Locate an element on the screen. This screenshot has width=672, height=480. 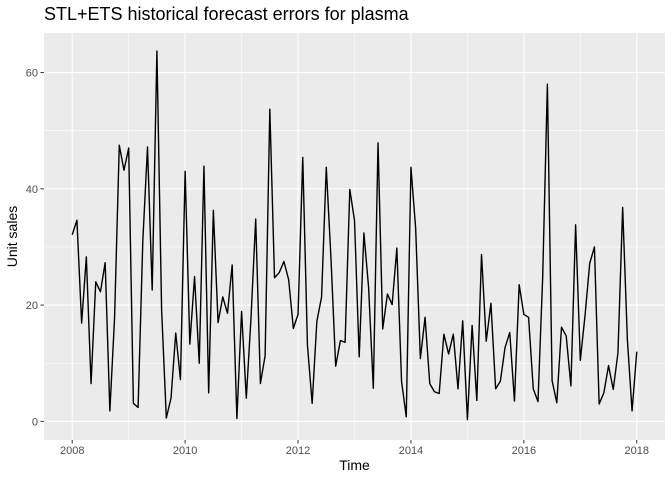
x-tick-label: 2012 is located at coordinates (298, 451).